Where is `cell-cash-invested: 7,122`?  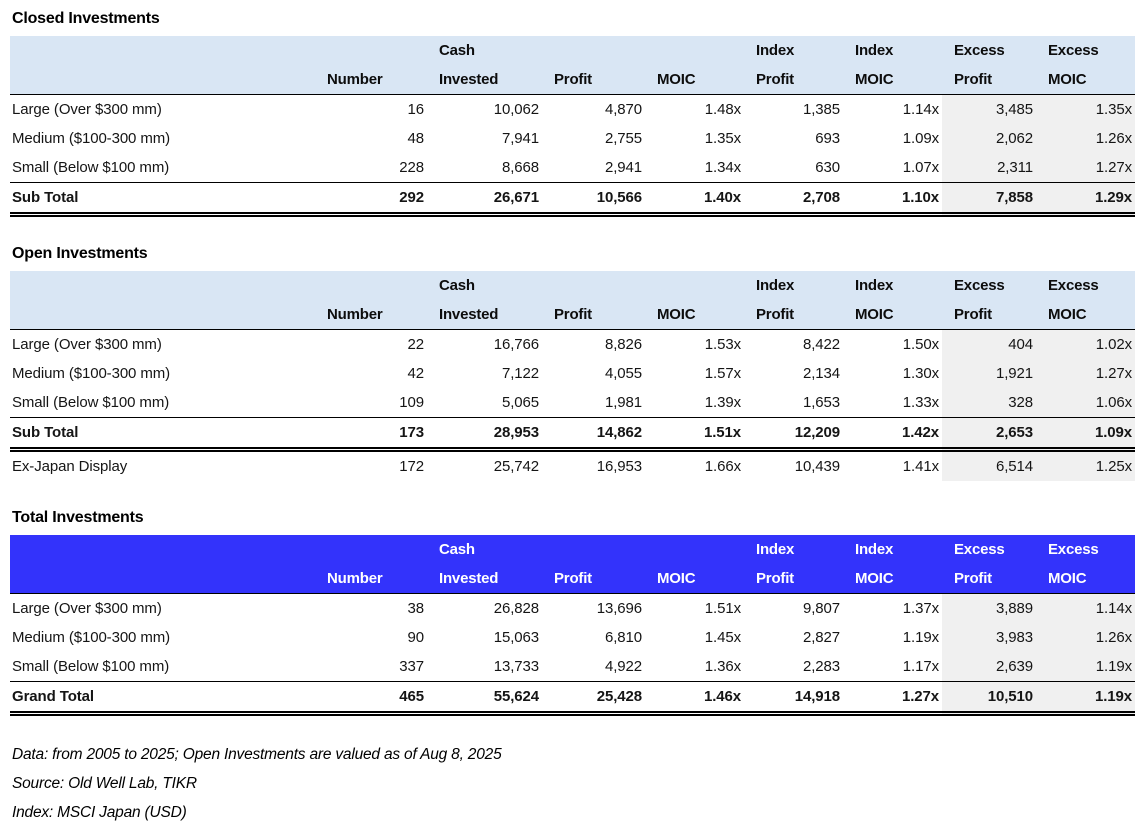
cell-cash-invested: 7,122 is located at coordinates (520, 373).